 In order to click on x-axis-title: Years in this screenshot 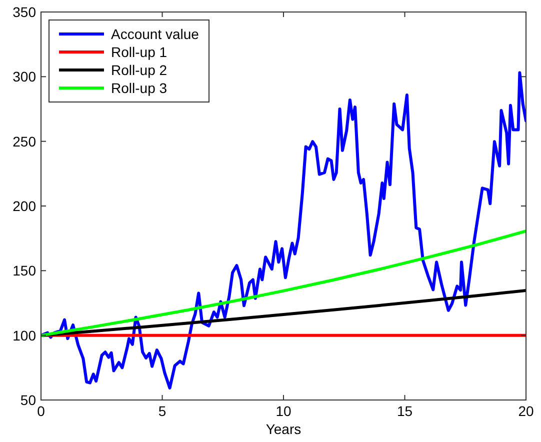, I will do `click(284, 429)`.